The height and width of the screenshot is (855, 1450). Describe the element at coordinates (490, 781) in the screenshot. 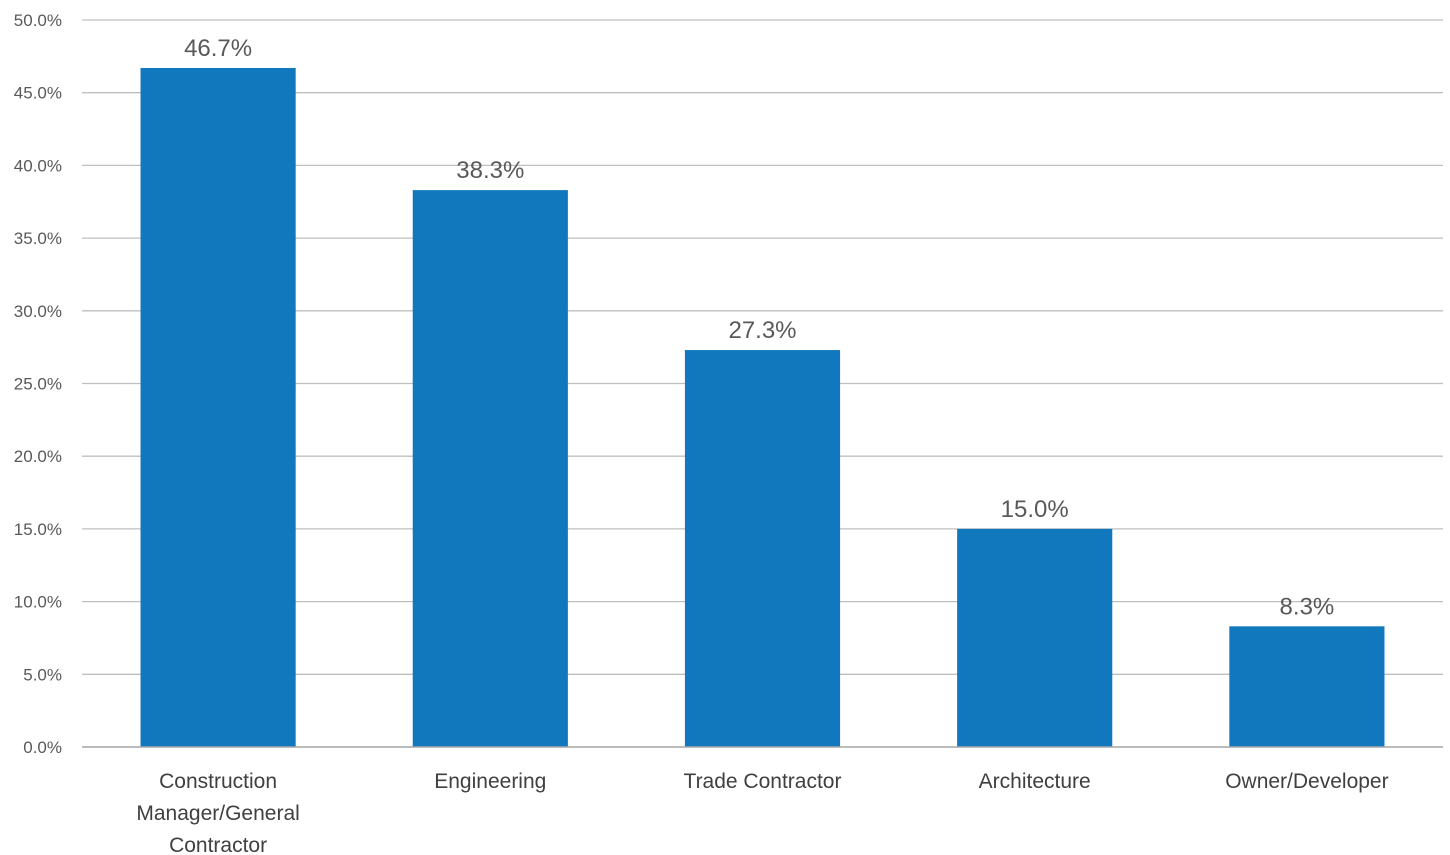

I see `x-category-label: Engineering` at that location.